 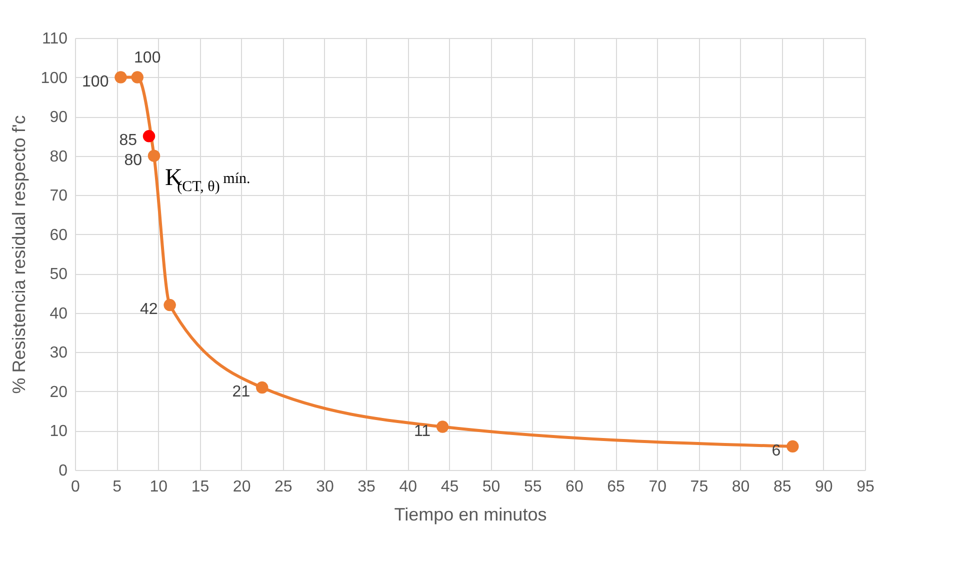 I want to click on x-tick-label: 85, so click(x=782, y=487).